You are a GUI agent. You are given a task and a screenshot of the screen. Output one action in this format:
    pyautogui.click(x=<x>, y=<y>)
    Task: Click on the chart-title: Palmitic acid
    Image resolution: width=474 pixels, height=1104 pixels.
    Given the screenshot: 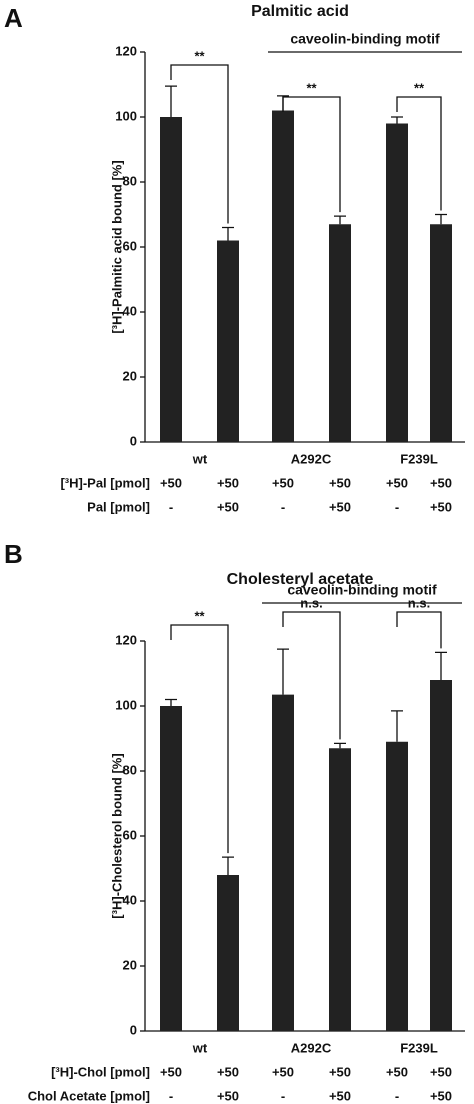 What is the action you would take?
    pyautogui.click(x=300, y=11)
    